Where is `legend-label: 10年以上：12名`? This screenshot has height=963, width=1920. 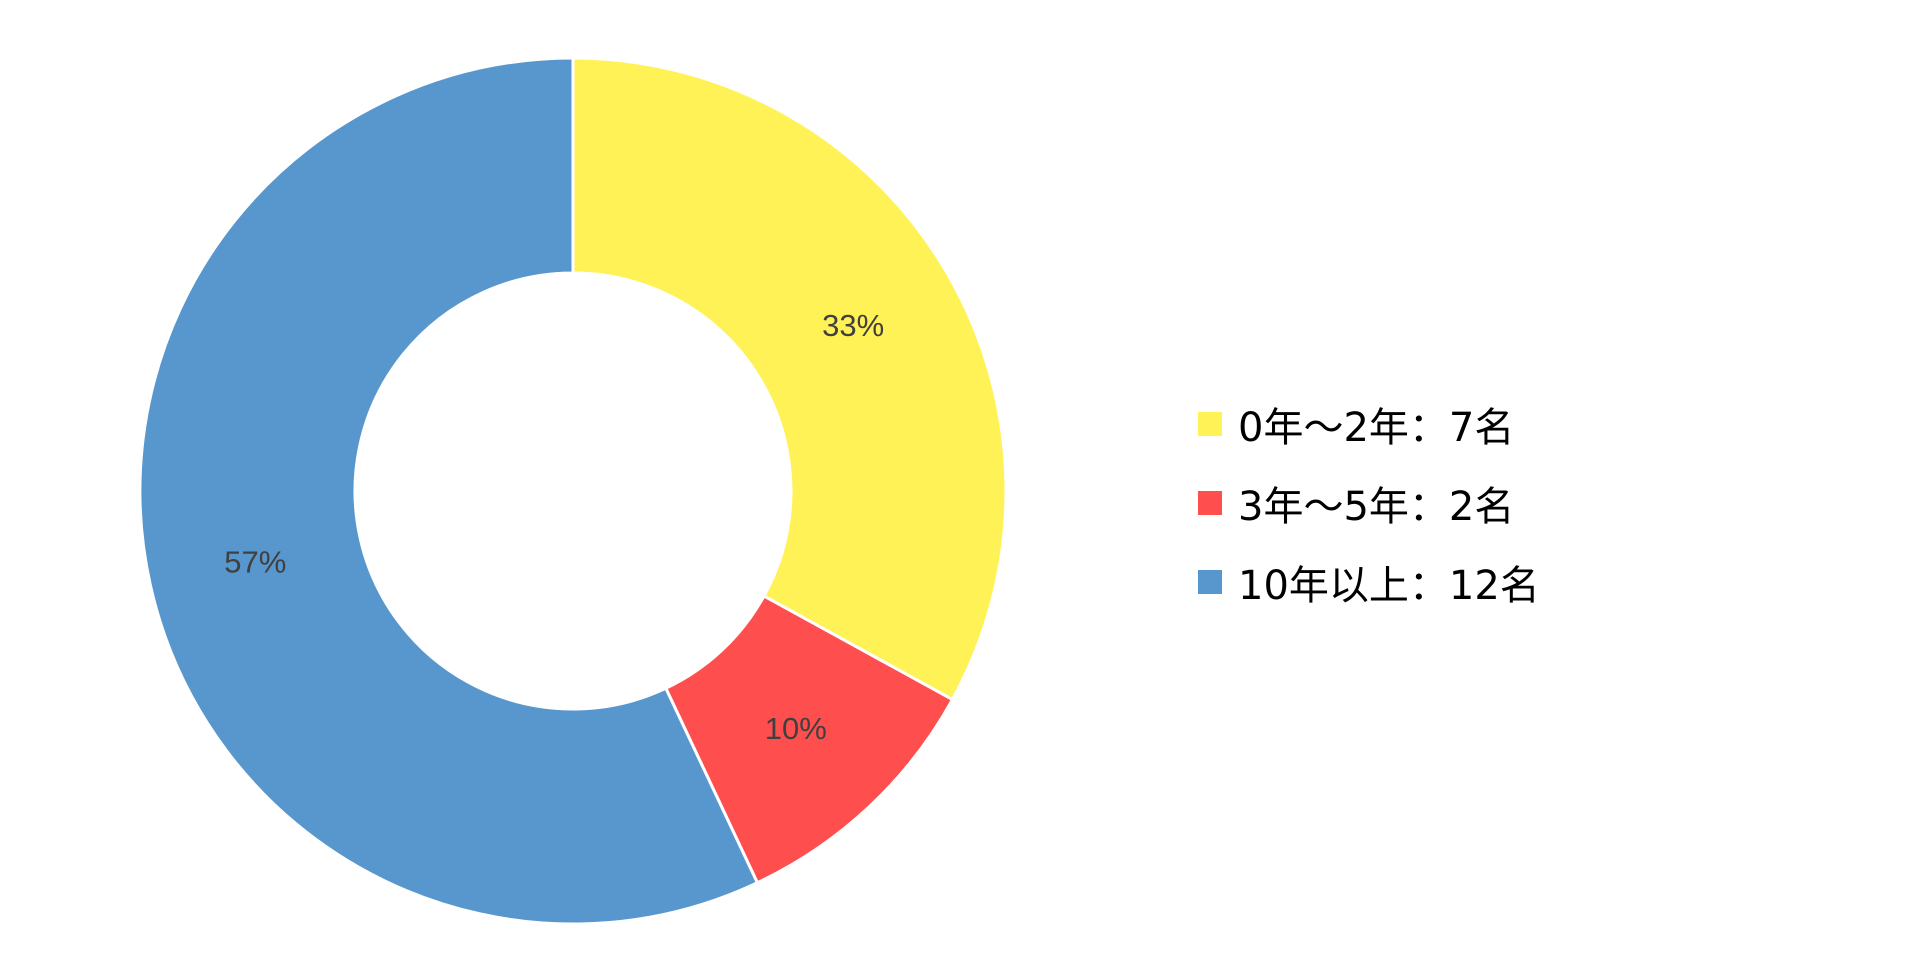 legend-label: 10年以上：12名 is located at coordinates (1389, 585).